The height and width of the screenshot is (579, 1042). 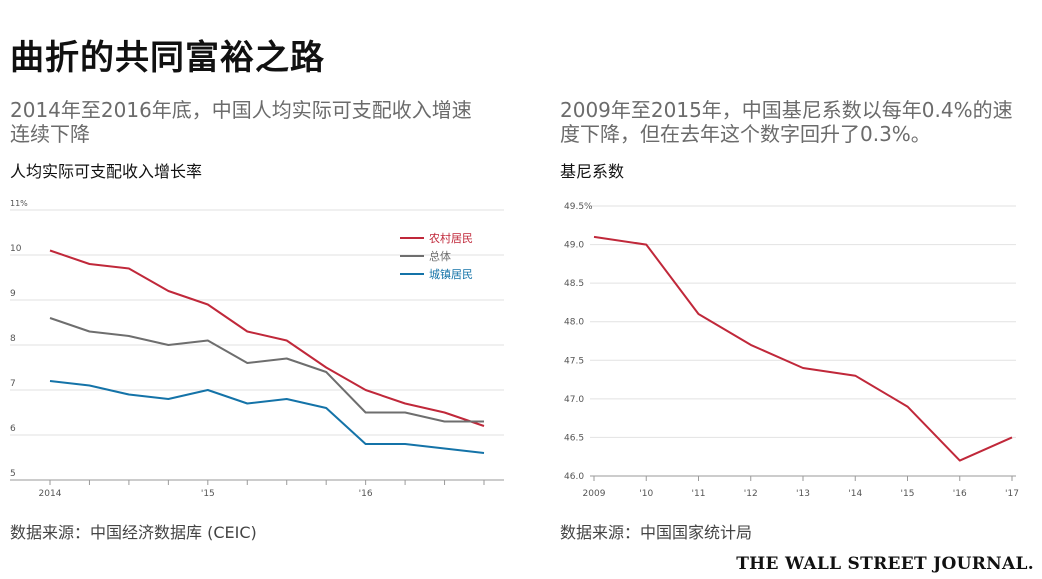 I want to click on y-tick-label: 47.0, so click(x=574, y=400).